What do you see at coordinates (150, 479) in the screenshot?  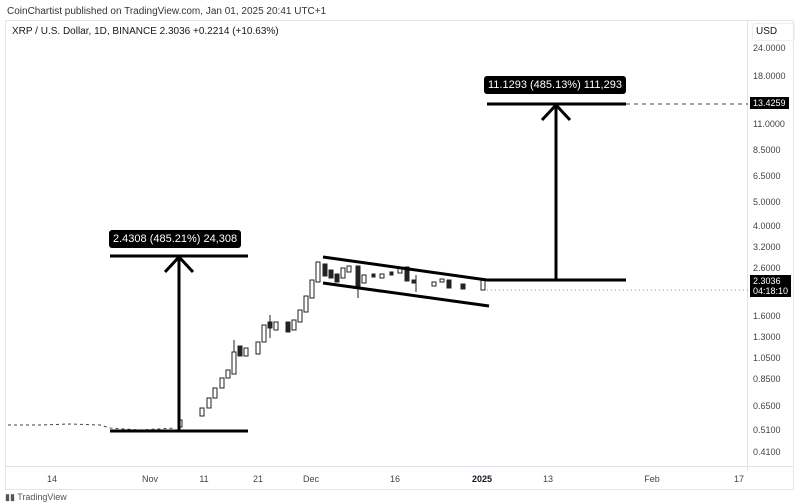 I see `x-tick: Nov` at bounding box center [150, 479].